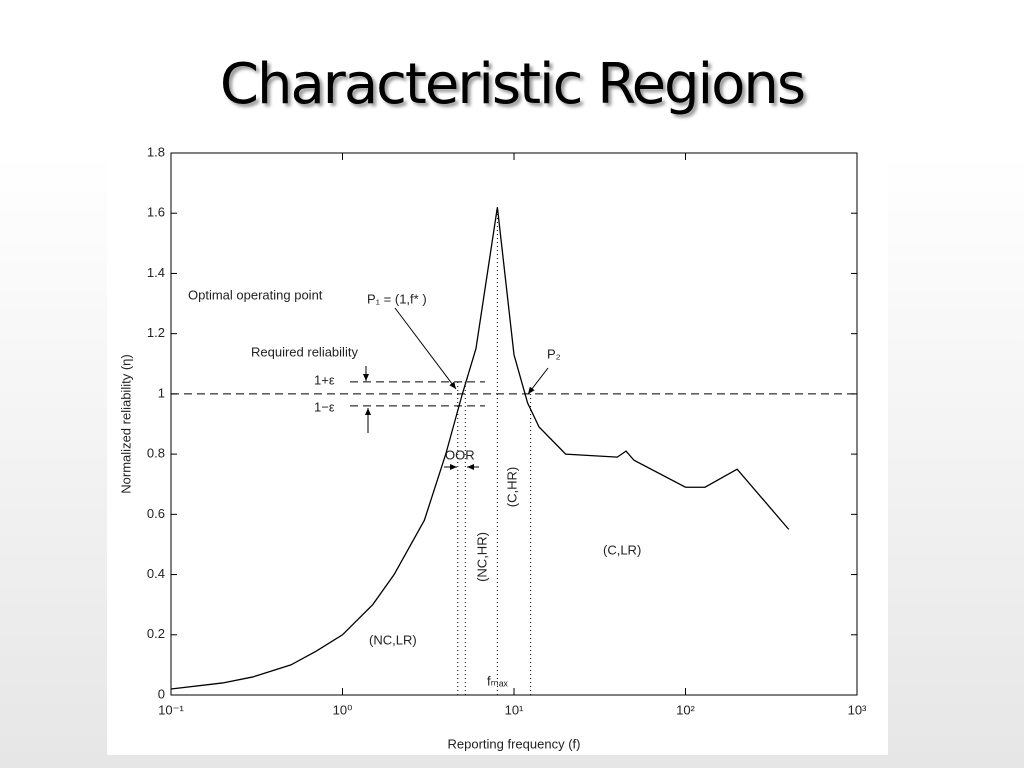 The height and width of the screenshot is (768, 1024). I want to click on annotation: 1+ε, so click(324, 379).